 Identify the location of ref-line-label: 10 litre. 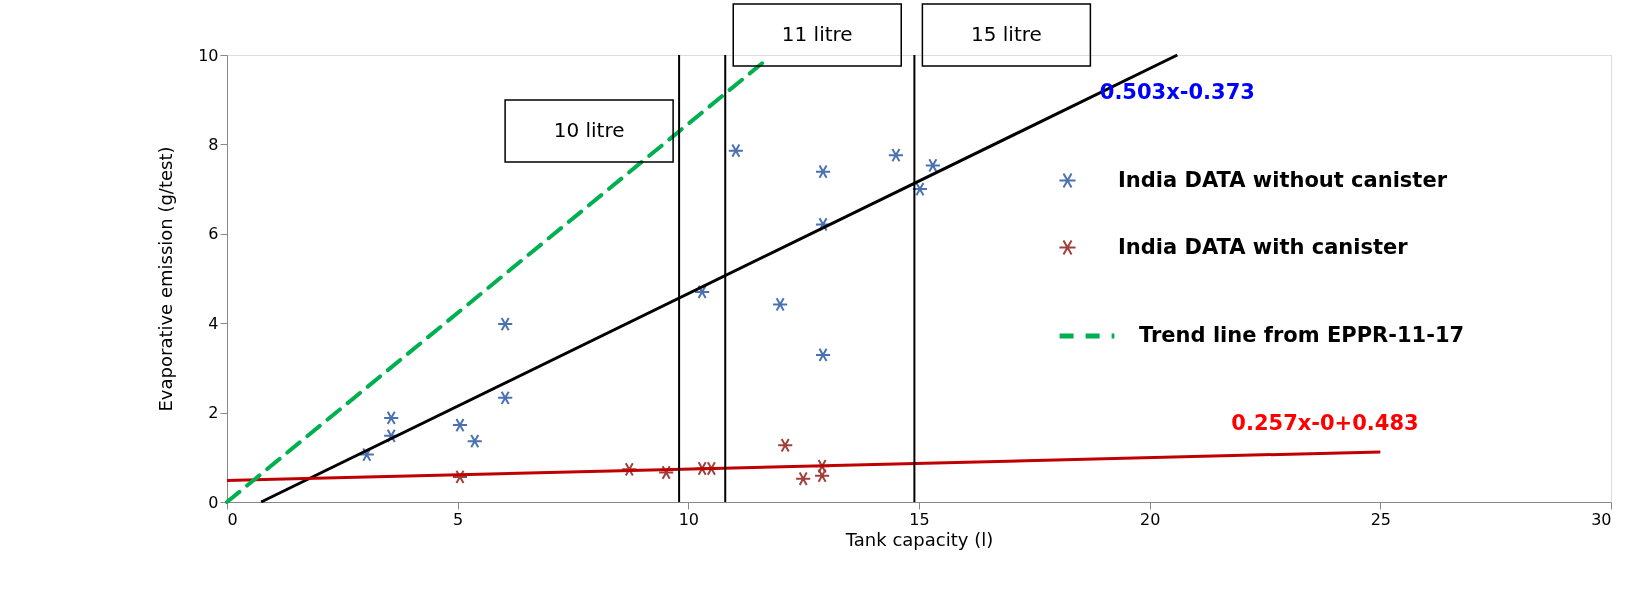
(589, 129).